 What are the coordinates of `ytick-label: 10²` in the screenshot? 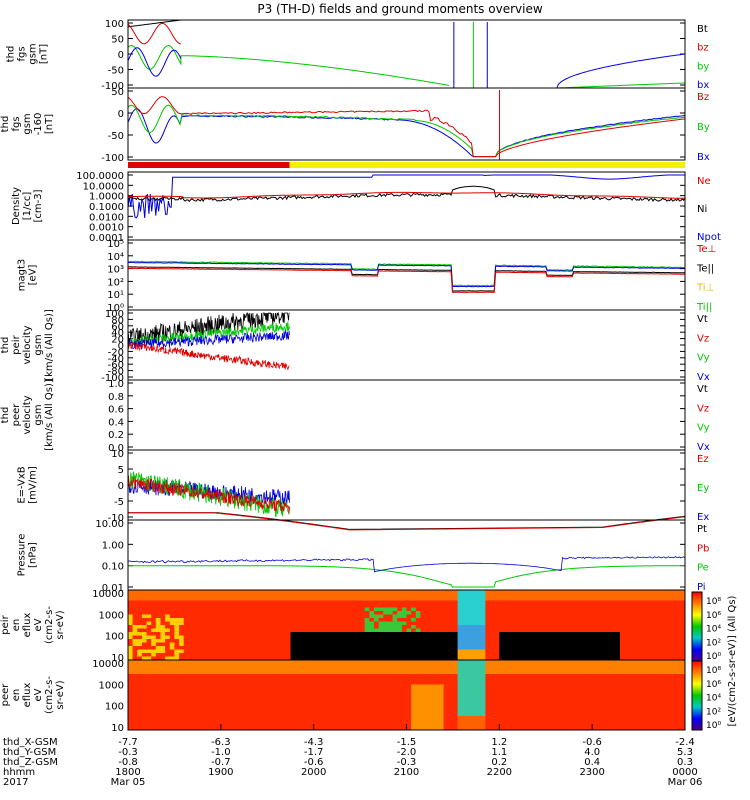 It's located at (115, 282).